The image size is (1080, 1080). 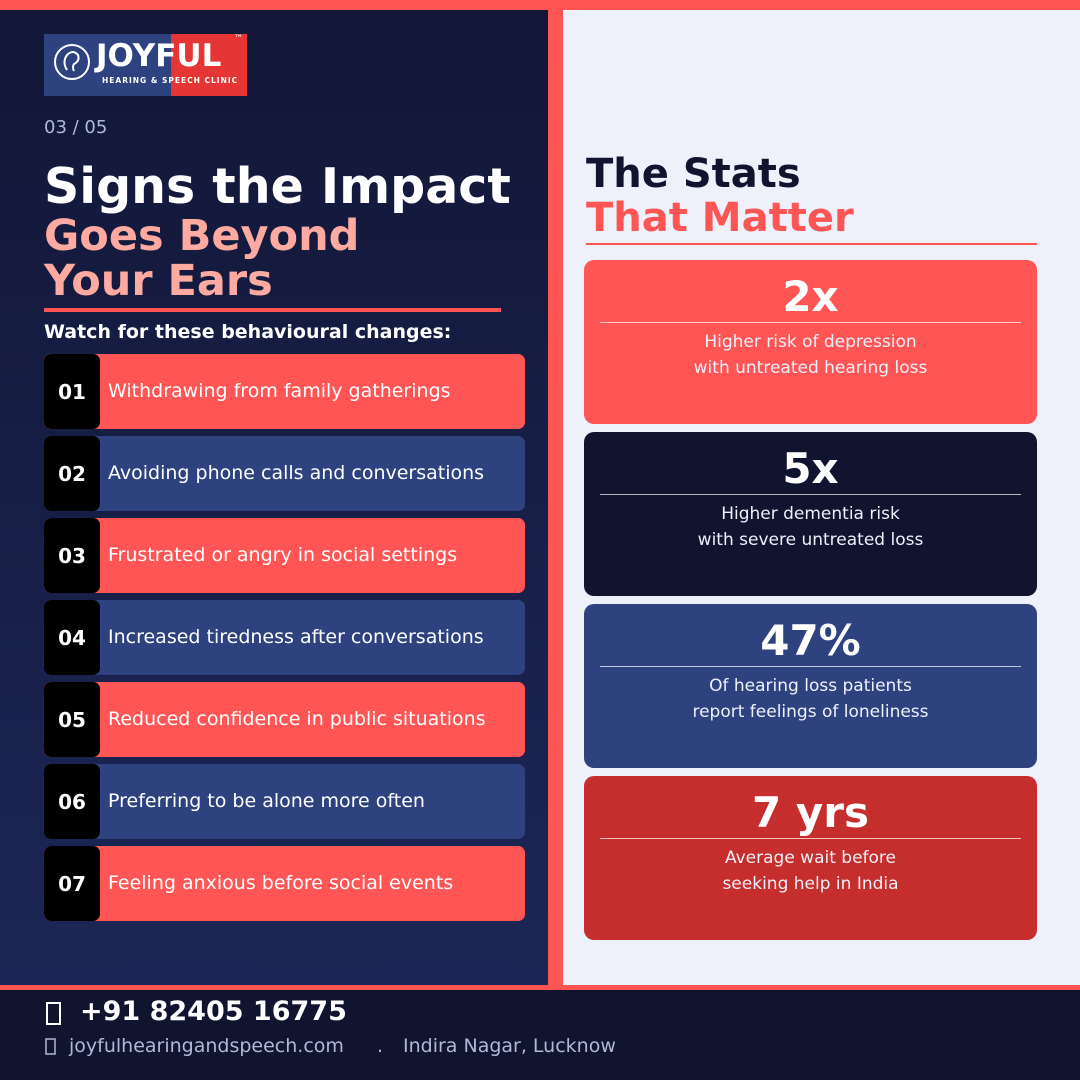 What do you see at coordinates (72, 62) in the screenshot?
I see `logo-icon` at bounding box center [72, 62].